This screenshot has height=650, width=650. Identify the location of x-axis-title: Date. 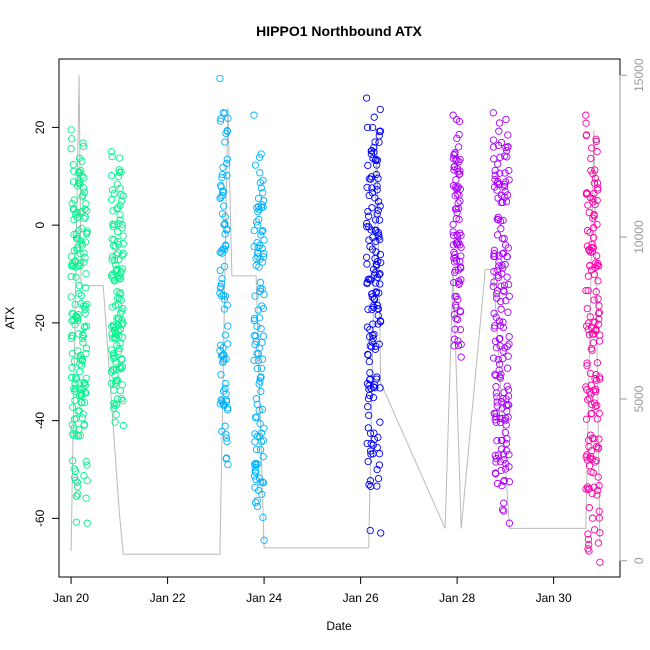
(339, 626).